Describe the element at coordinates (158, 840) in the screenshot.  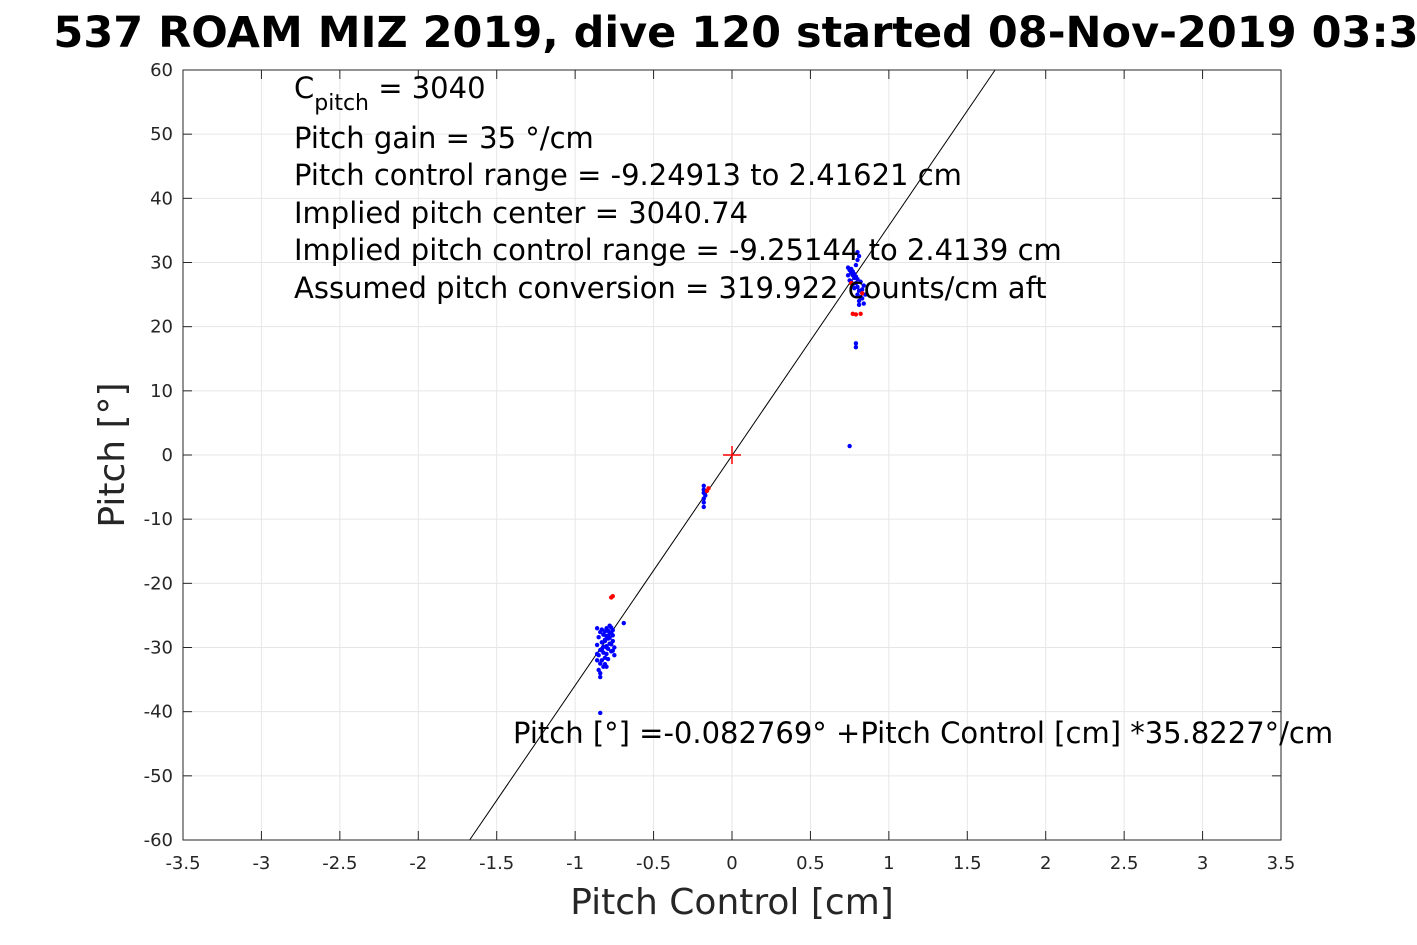
I see `y-tick-label: -60` at that location.